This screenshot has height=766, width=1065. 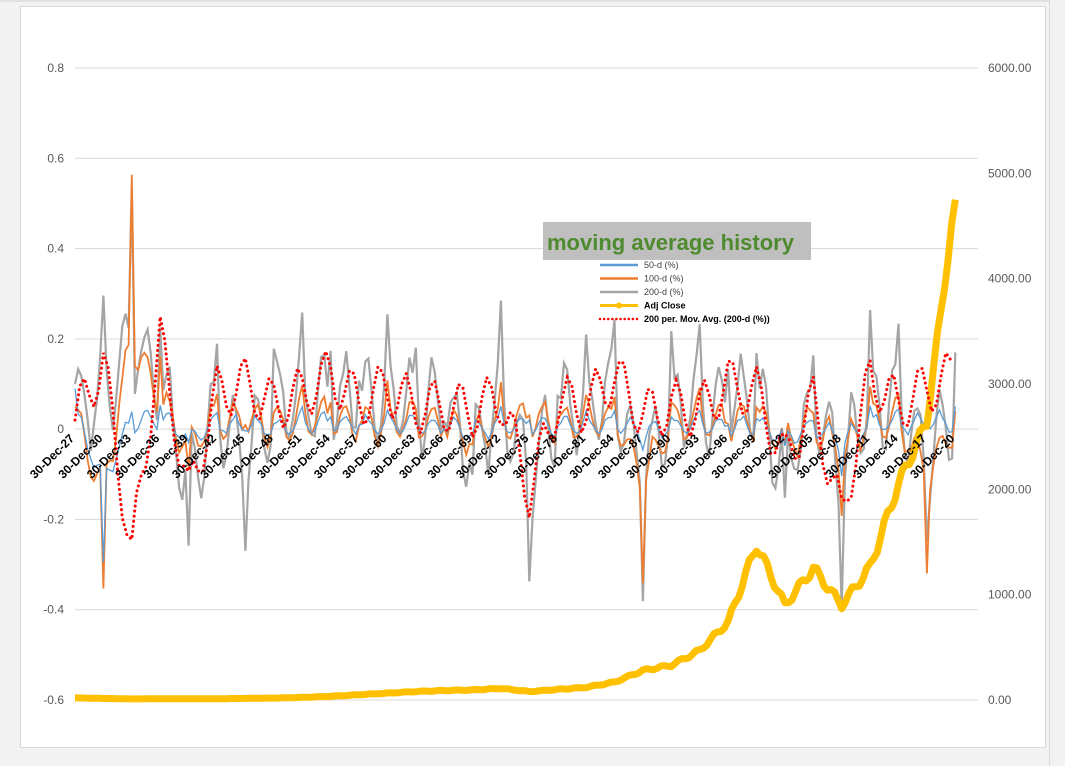 What do you see at coordinates (55, 249) in the screenshot?
I see `y-tick-label: 0.4` at bounding box center [55, 249].